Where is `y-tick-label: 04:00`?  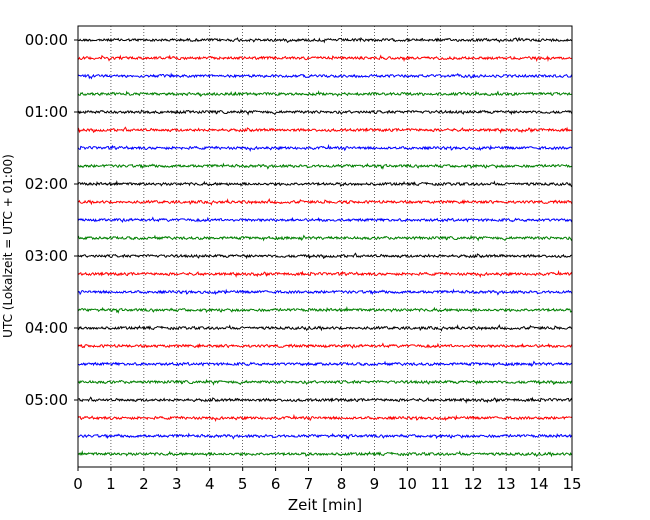
y-tick-label: 04:00 is located at coordinates (46, 328).